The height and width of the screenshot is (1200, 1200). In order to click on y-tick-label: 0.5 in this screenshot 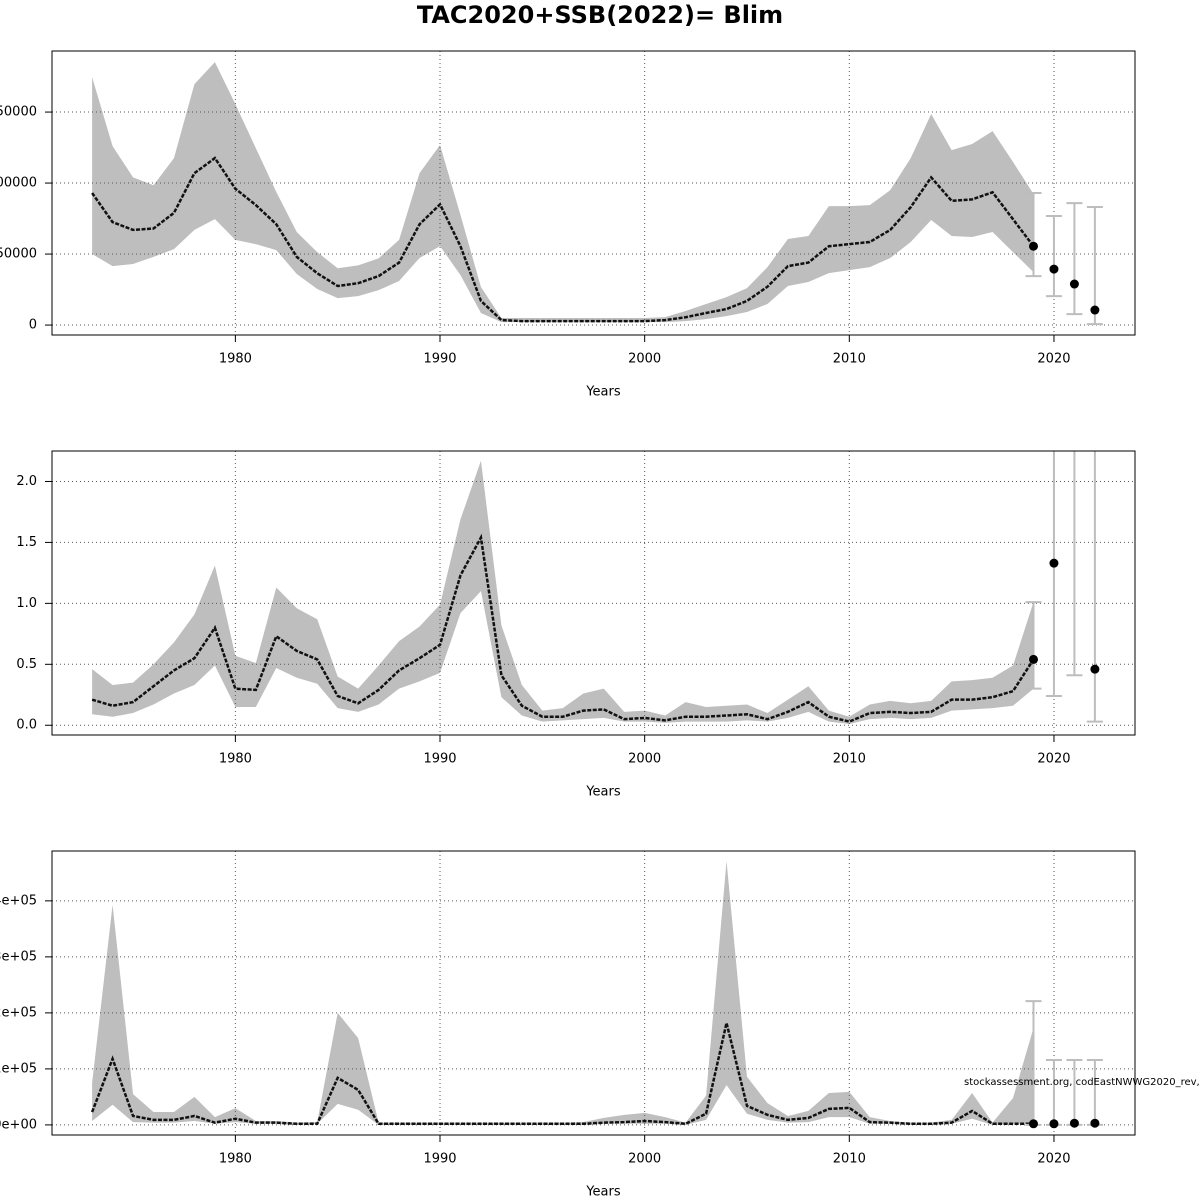, I will do `click(26, 664)`.